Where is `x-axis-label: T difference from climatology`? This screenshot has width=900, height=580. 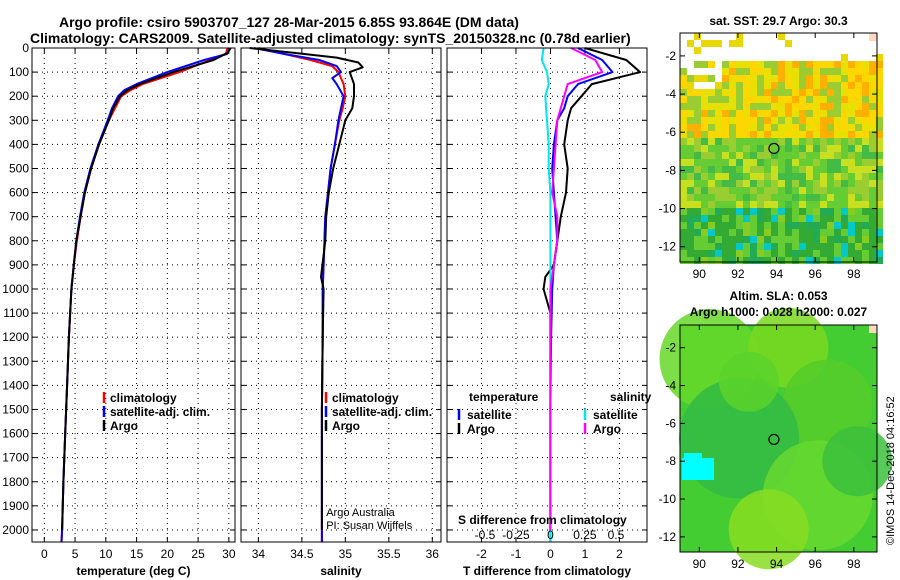
x-axis-label: T difference from climatology is located at coordinates (547, 571).